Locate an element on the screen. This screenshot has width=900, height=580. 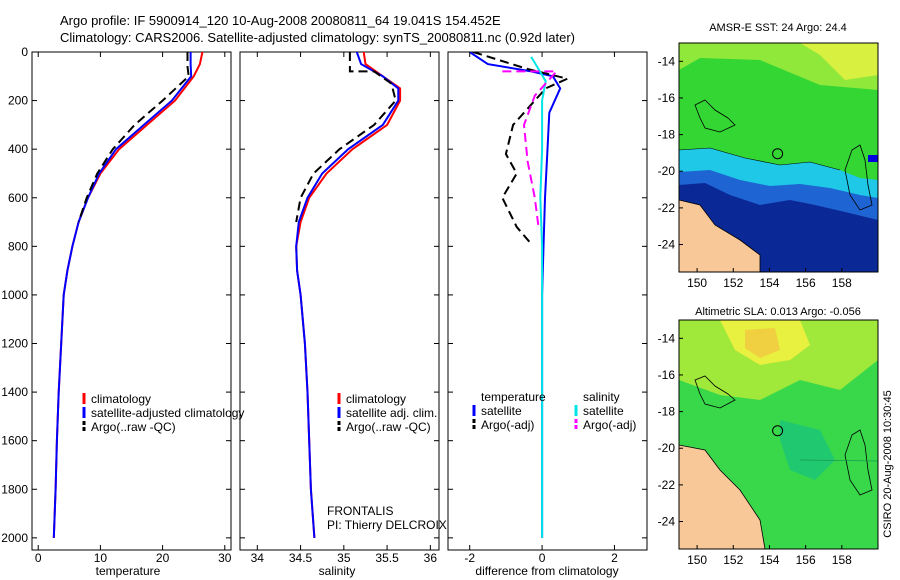
difference-xlabel: difference from climatology is located at coordinates (546, 571).